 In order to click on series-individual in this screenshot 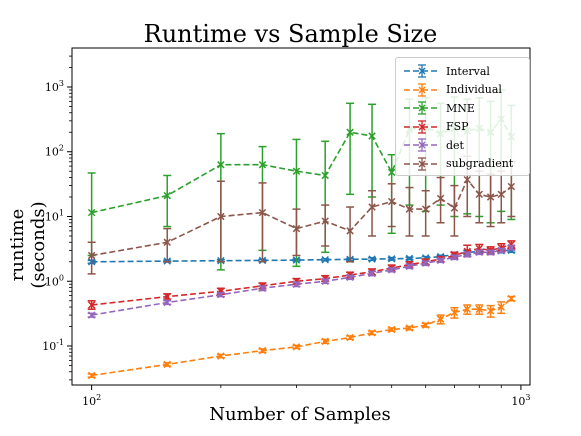, I will do `click(301, 337)`.